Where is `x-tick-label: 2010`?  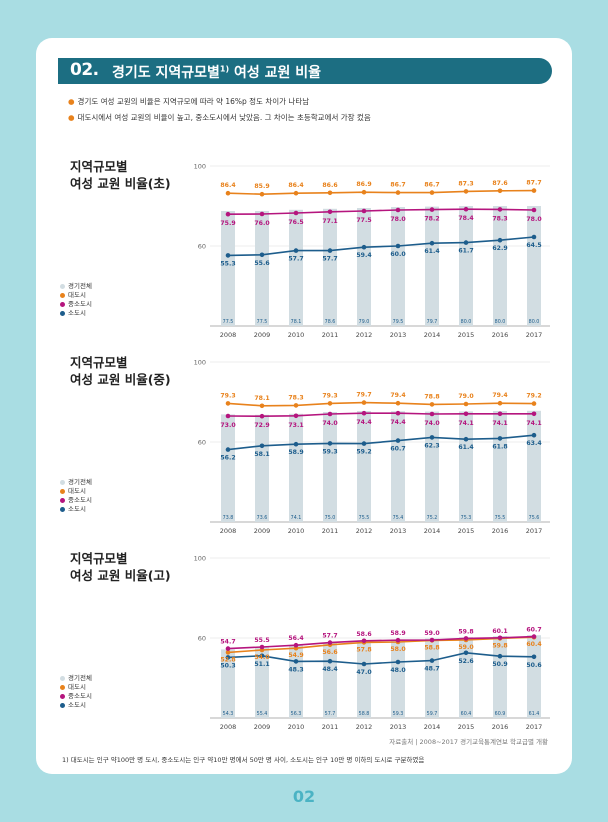 x-tick-label: 2010 is located at coordinates (296, 335).